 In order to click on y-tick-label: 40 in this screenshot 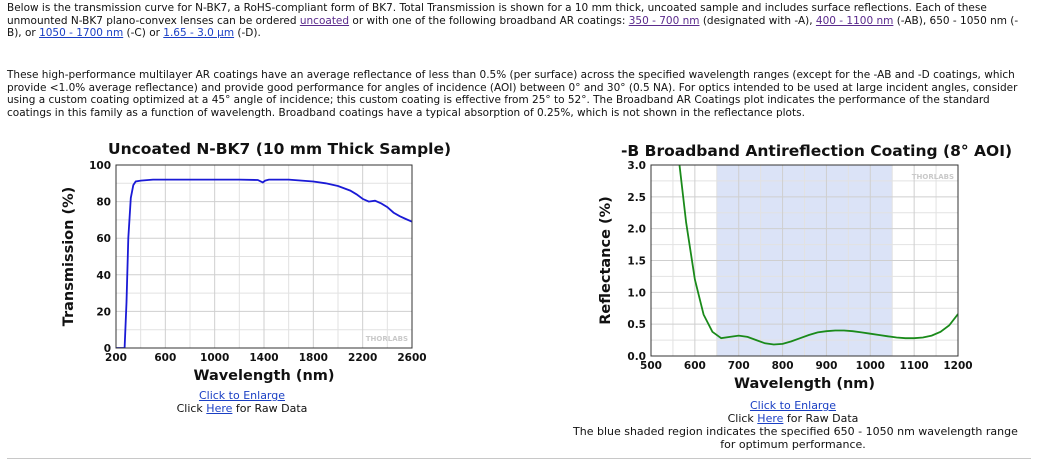, I will do `click(103, 276)`.